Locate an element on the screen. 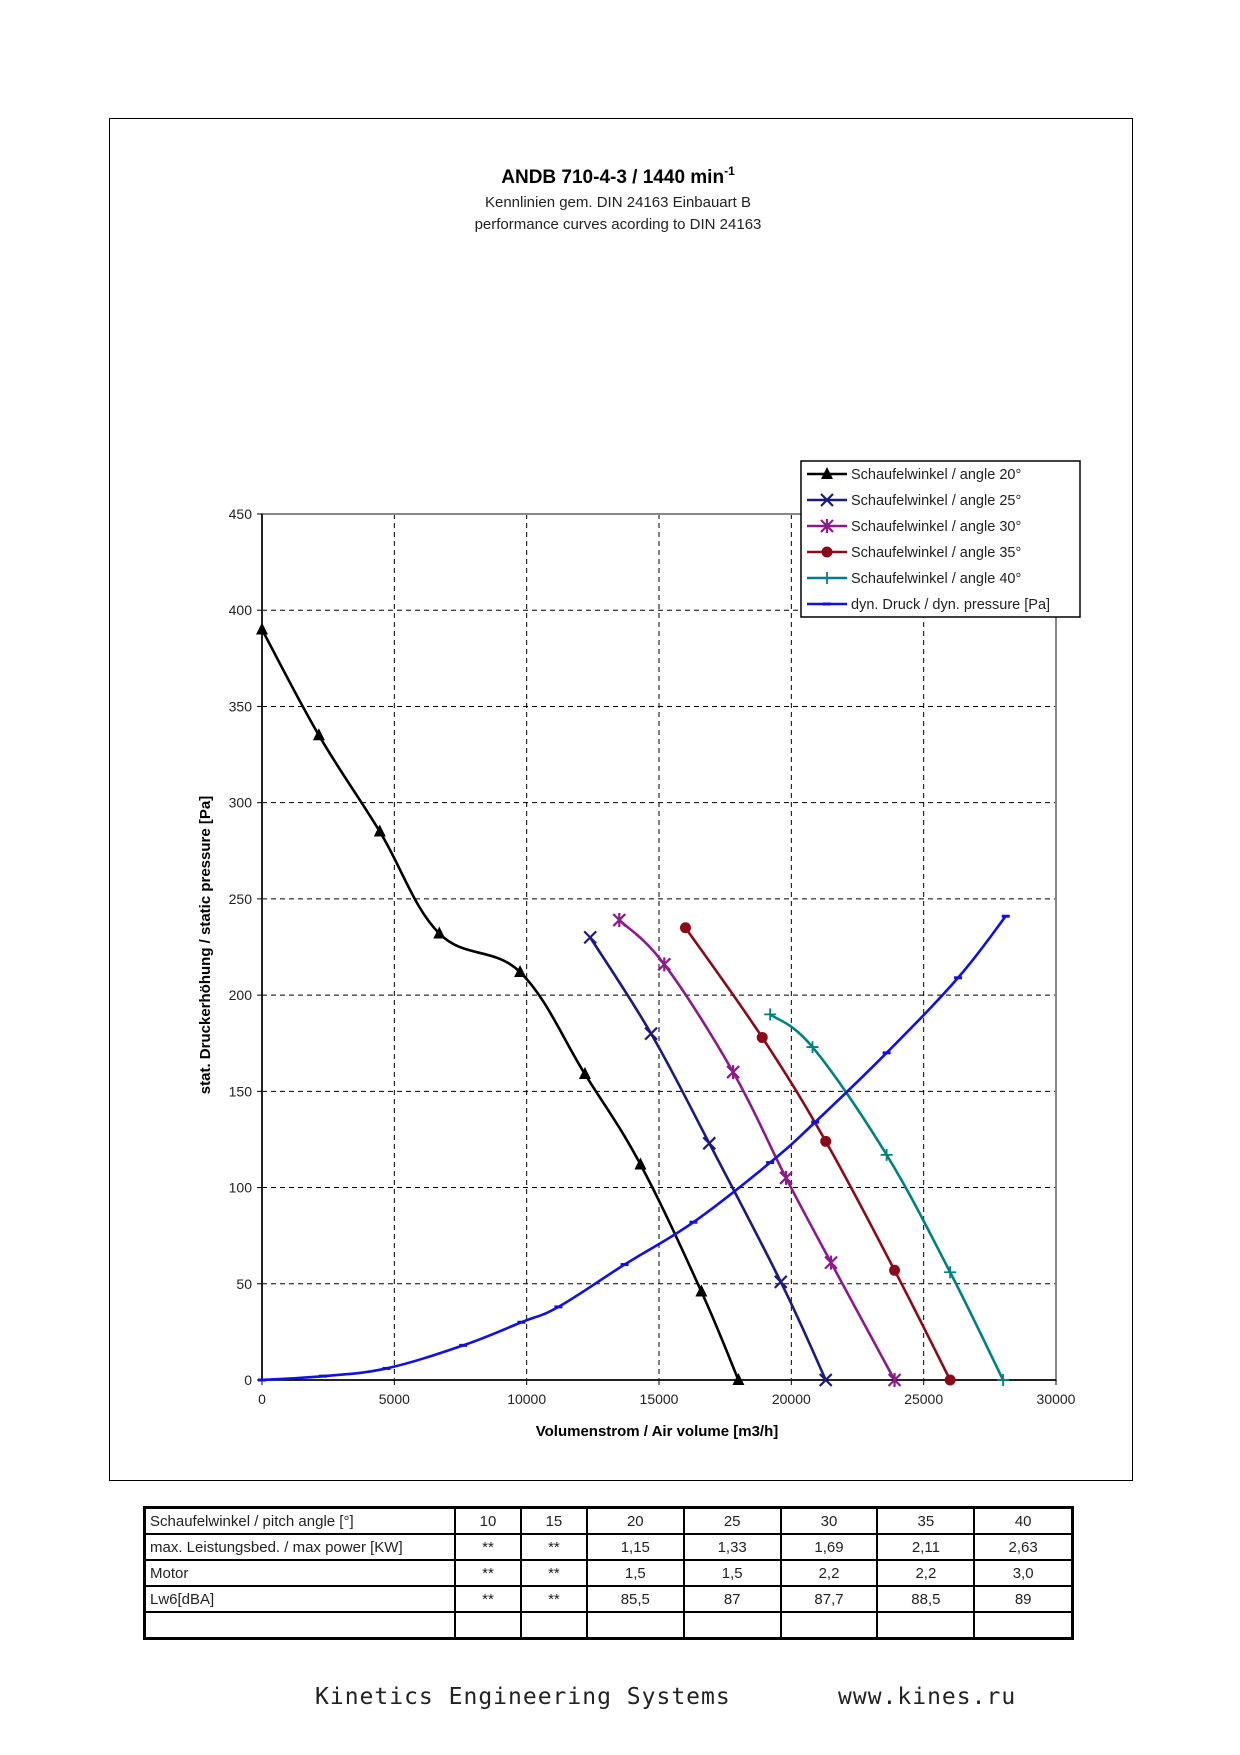 This screenshot has height=1755, width=1240. table-cell: 20 is located at coordinates (635, 1520).